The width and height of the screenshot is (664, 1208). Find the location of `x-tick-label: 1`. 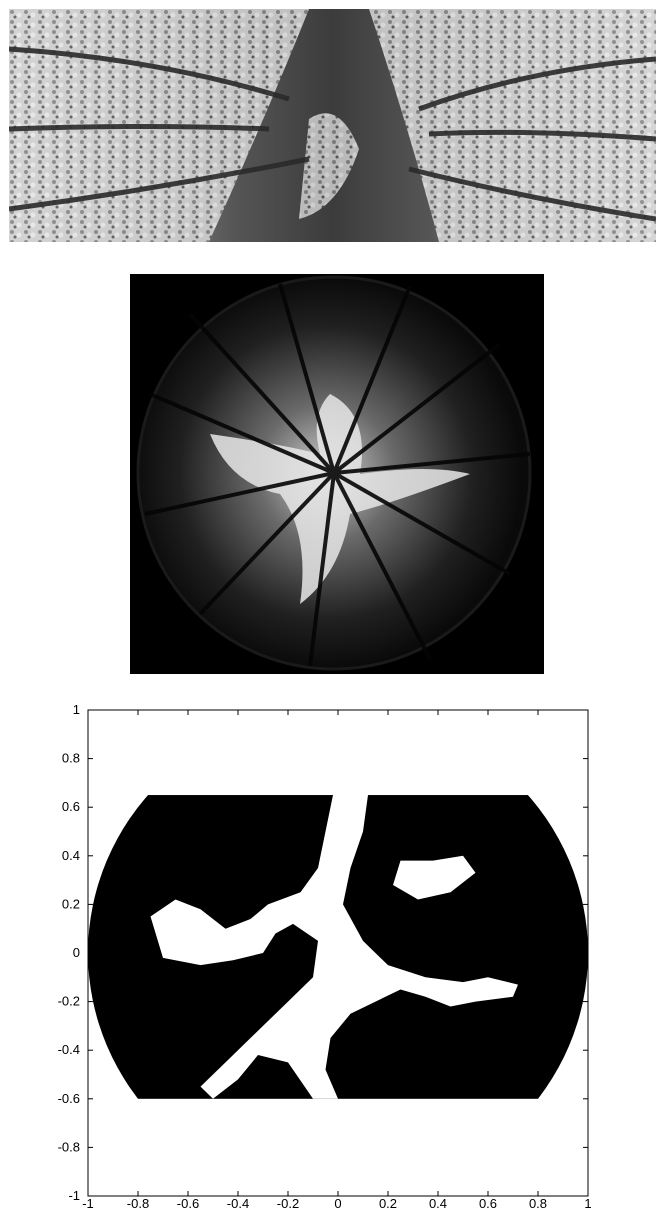

x-tick-label: 1 is located at coordinates (587, 1202).